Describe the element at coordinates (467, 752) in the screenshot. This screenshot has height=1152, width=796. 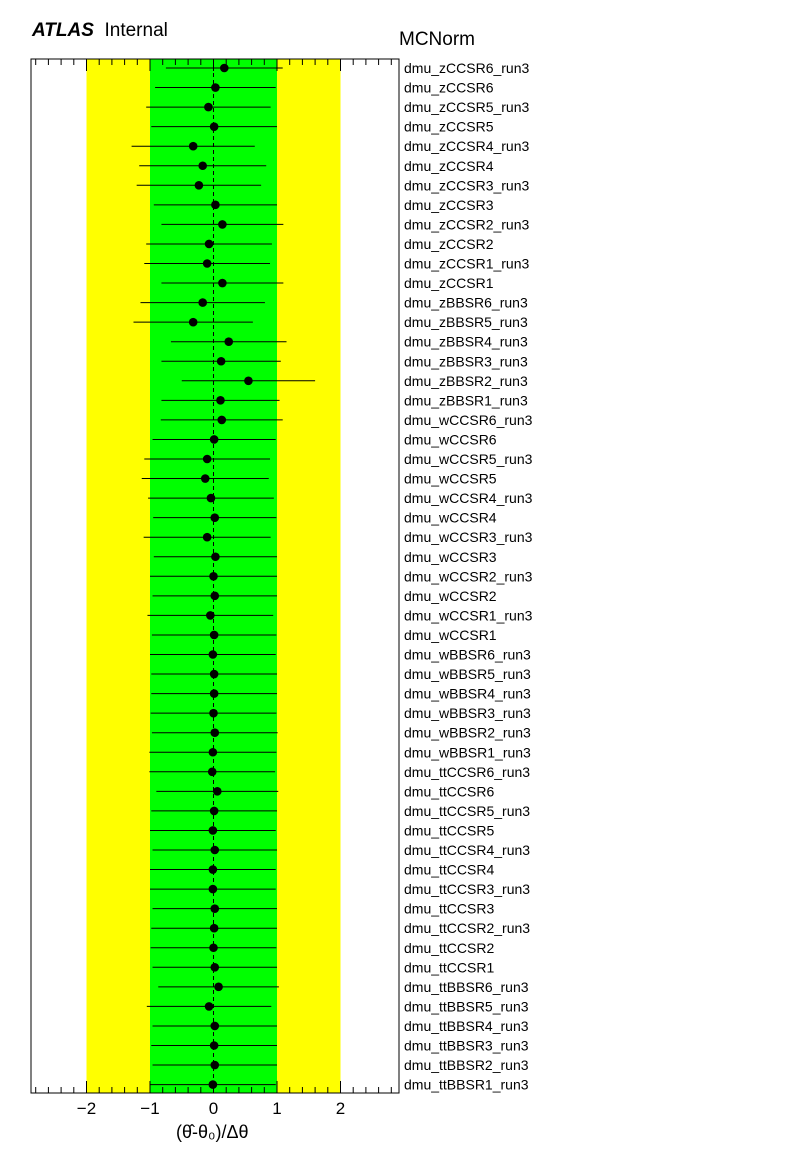
I see `parameter-label: dmu_wBBSR1_run3` at that location.